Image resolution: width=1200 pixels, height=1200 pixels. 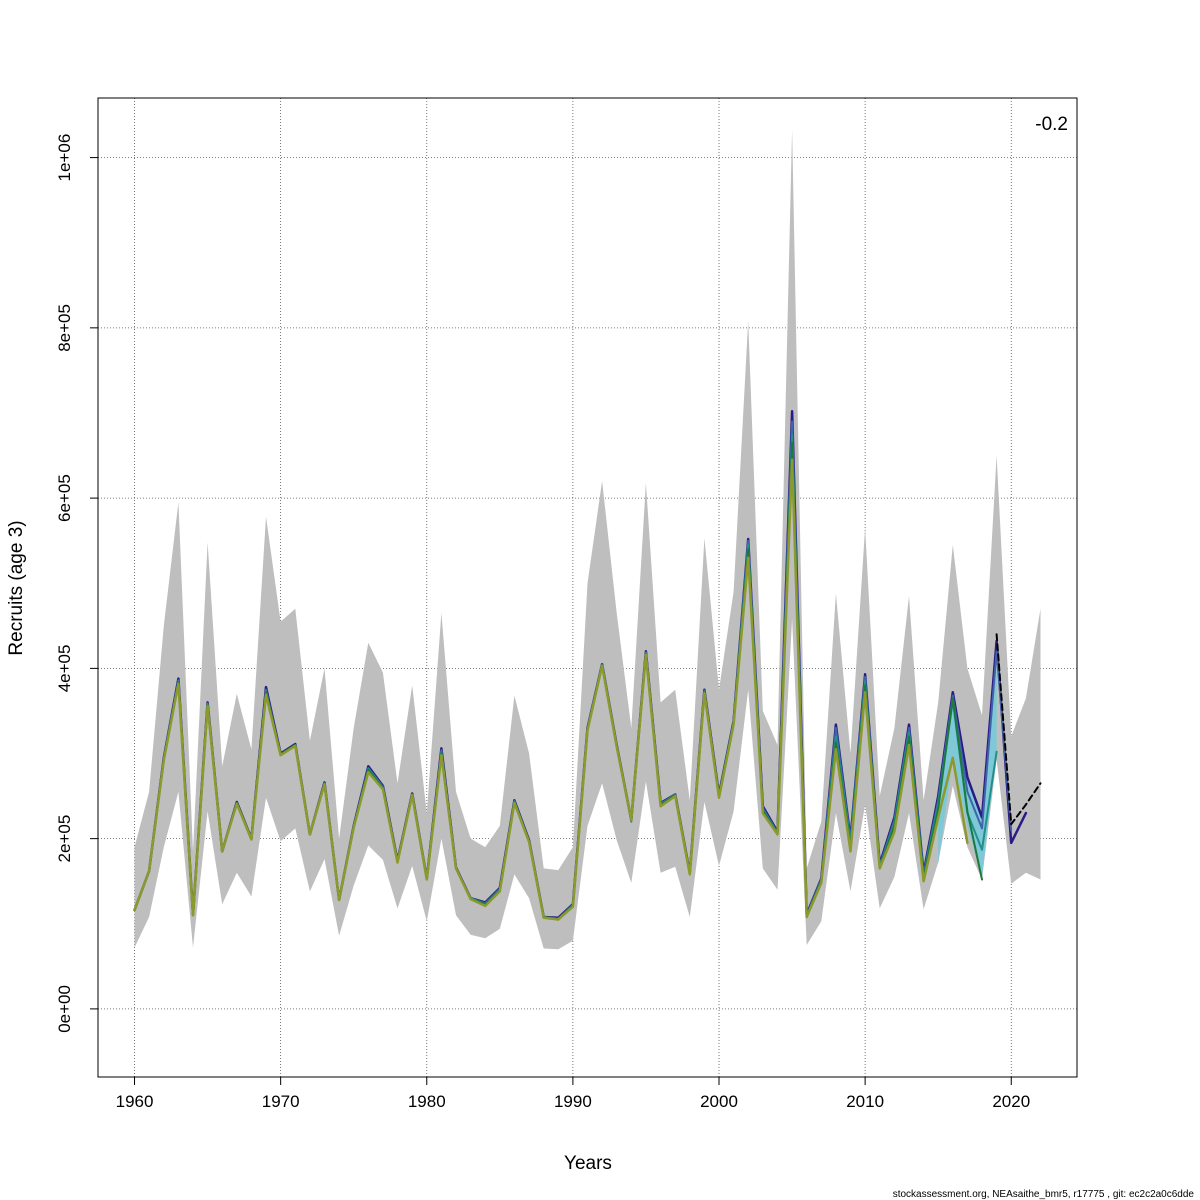 I want to click on y-axis: 0e+00 2e+05 4e+05 6e+05 8e+05 1e+06, so click(x=76, y=583).